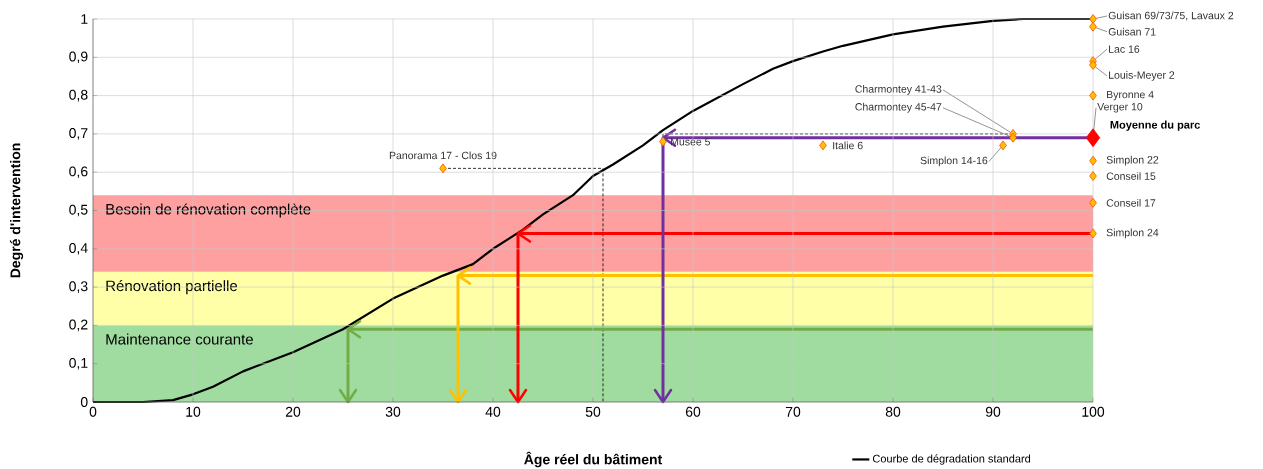 This screenshot has height=469, width=1263. I want to click on annotation: Charmontey 45-47, so click(898, 107).